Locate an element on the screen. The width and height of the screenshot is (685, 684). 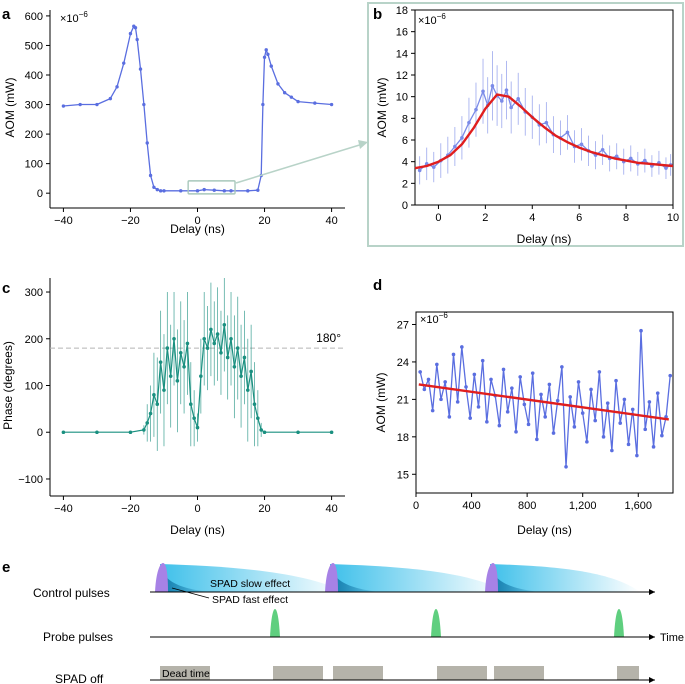
b-x-tick-label: 4 is located at coordinates (532, 218).